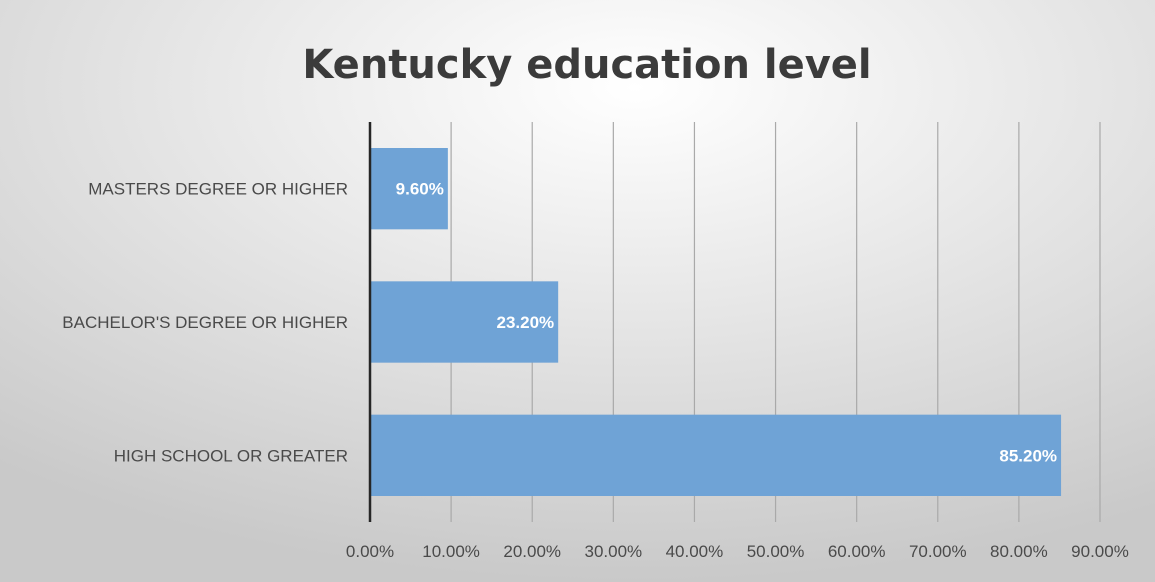 This screenshot has width=1155, height=582. What do you see at coordinates (526, 322) in the screenshot?
I see `data-label: 23.20%` at bounding box center [526, 322].